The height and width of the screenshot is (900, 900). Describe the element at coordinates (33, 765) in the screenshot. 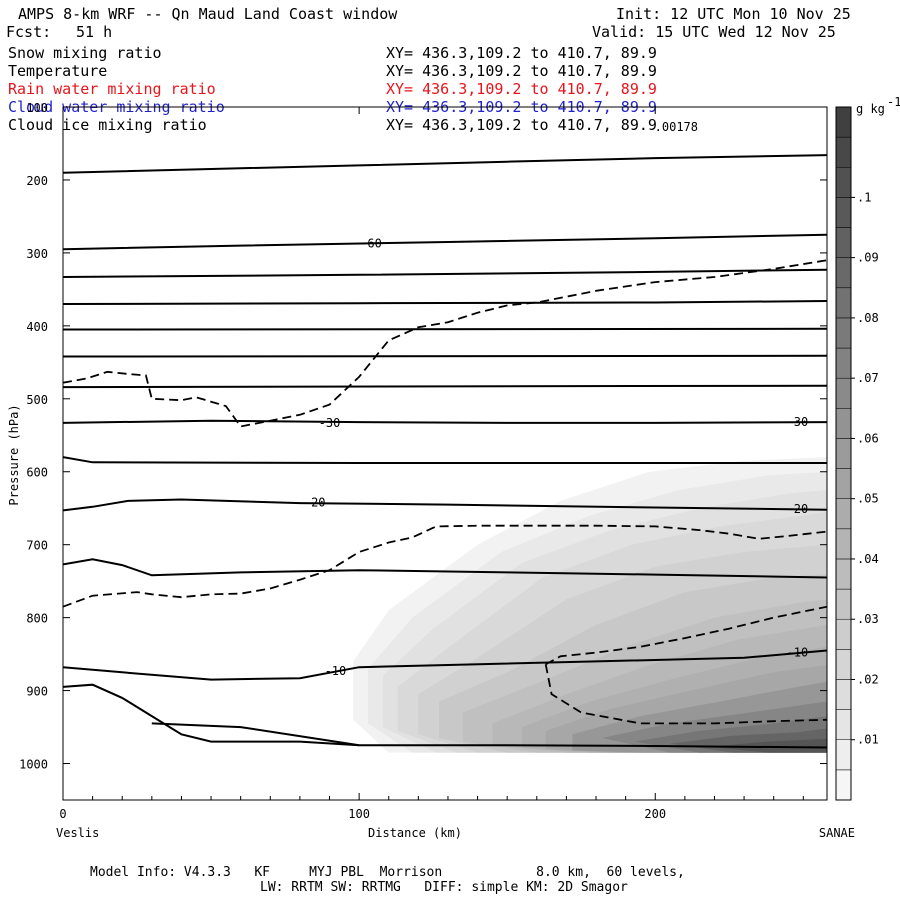

I see `y-tick-label: 1000` at that location.